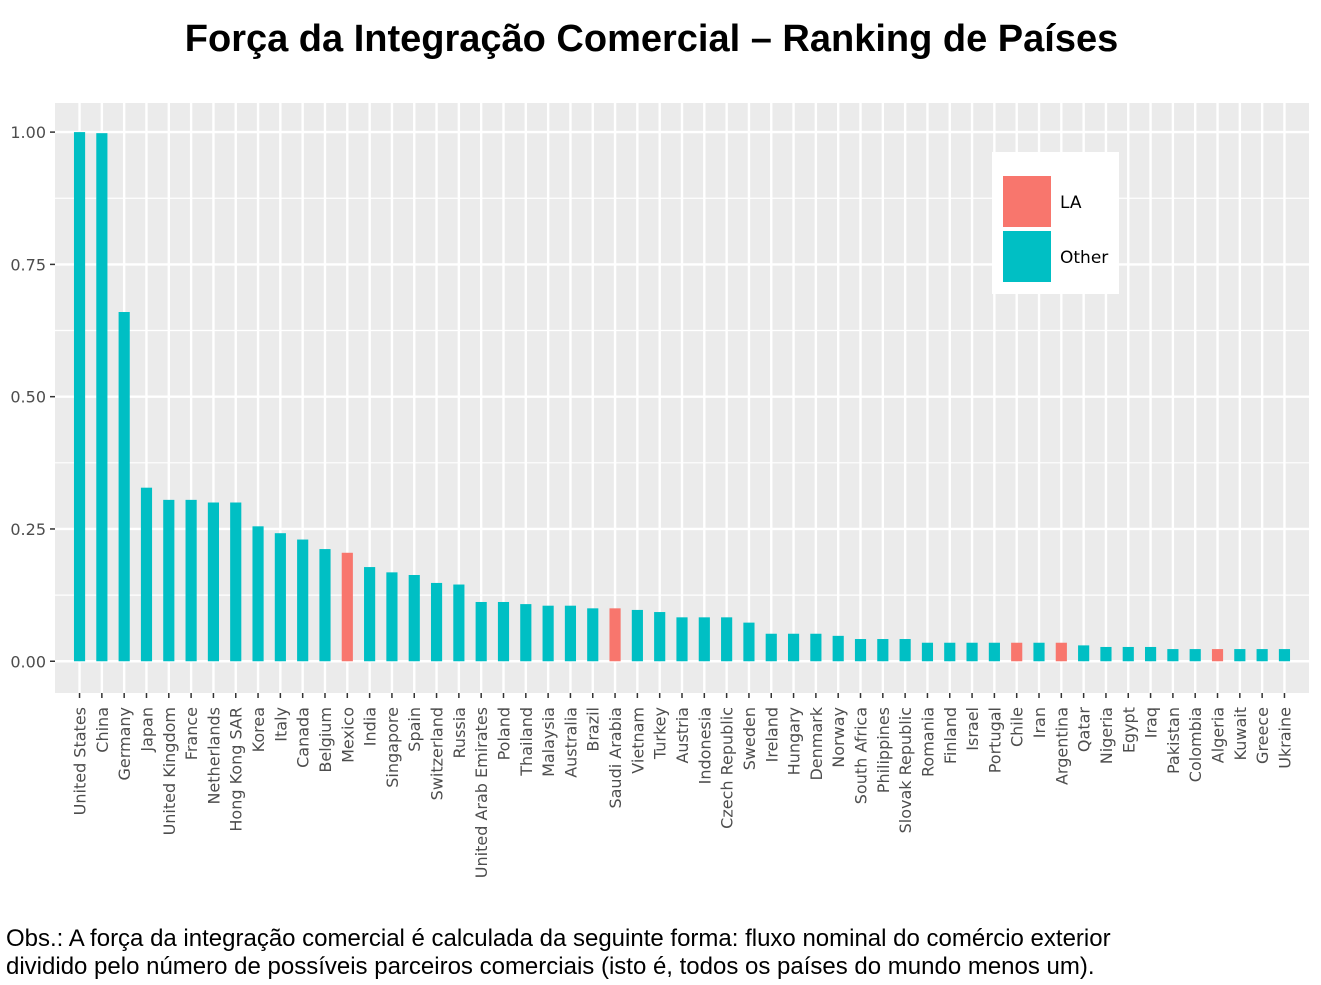 Image resolution: width=1321 pixels, height=985 pixels. Describe the element at coordinates (816, 647) in the screenshot. I see `bar-denmark` at that location.